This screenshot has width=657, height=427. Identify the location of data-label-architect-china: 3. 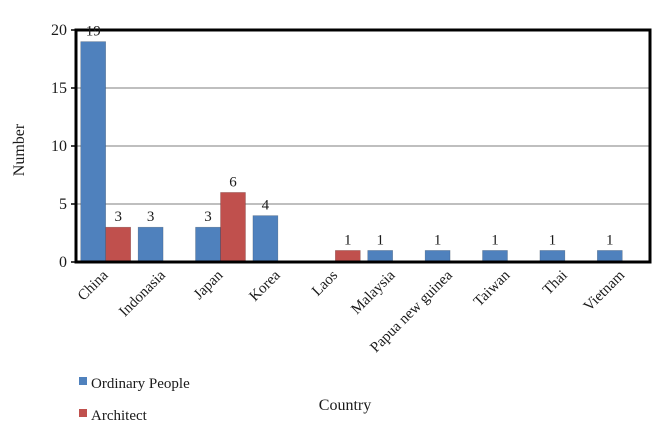
(118, 217).